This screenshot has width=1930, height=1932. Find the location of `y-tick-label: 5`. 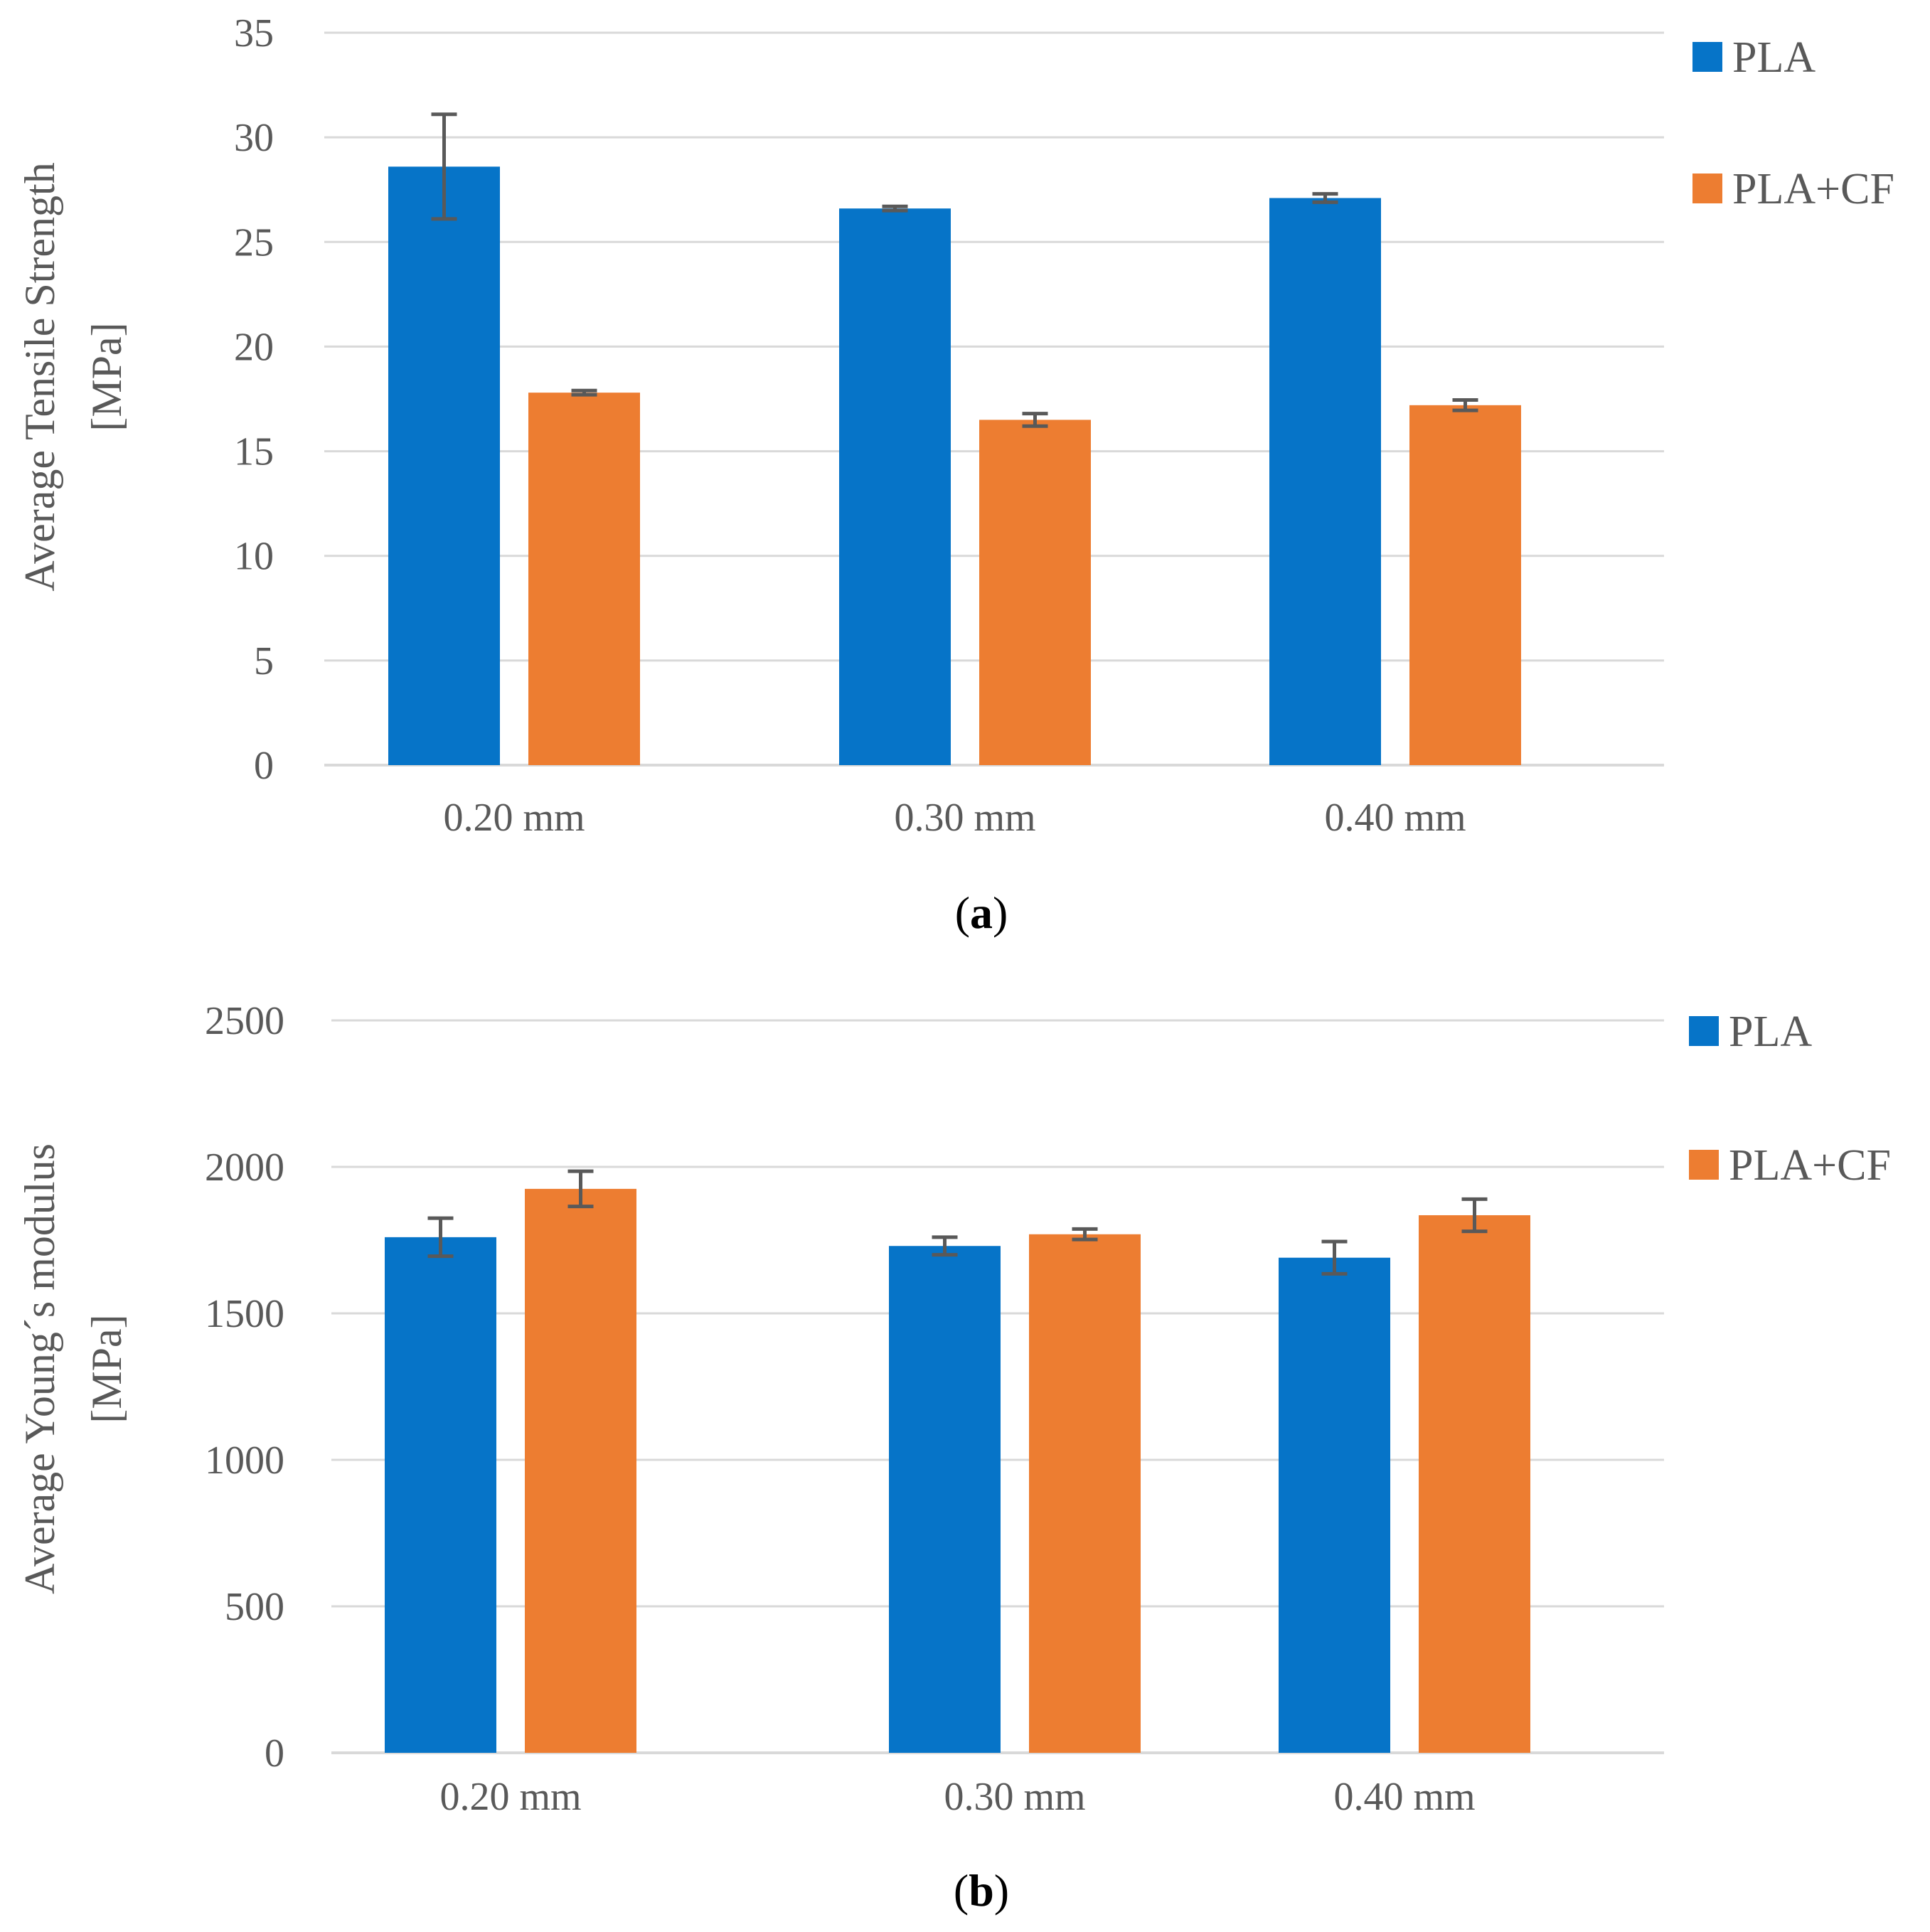

y-tick-label: 5 is located at coordinates (264, 661).